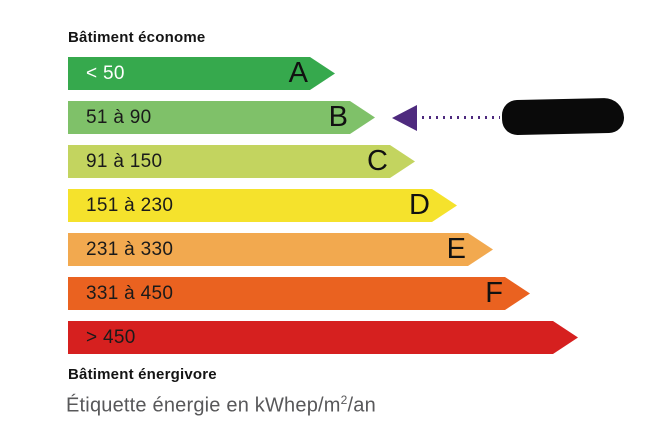 The height and width of the screenshot is (441, 667). Describe the element at coordinates (323, 337) in the screenshot. I see `energy-bar-g: > 450` at that location.